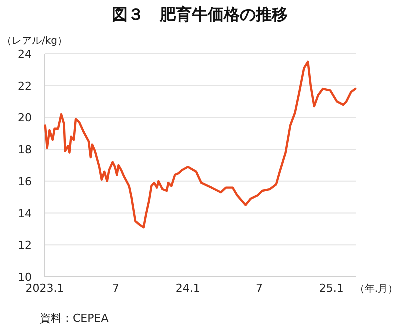  What do you see at coordinates (25, 86) in the screenshot?
I see `y-tick-label: 22` at bounding box center [25, 86].